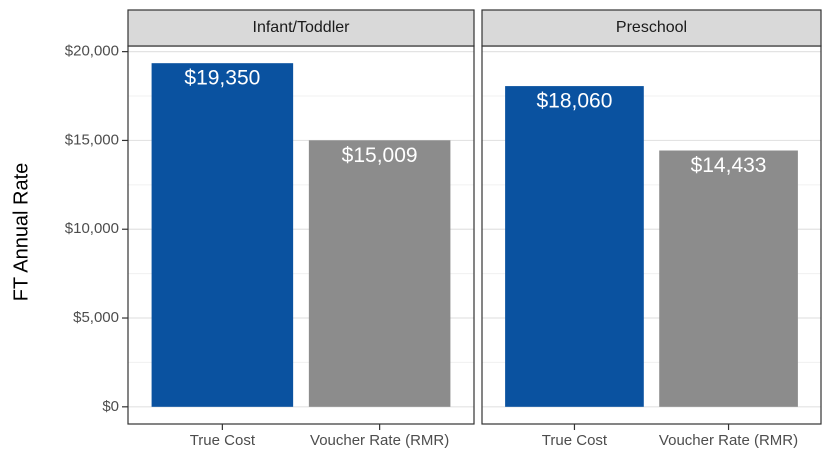  I want to click on y-tick-label: $5,000, so click(96, 317).